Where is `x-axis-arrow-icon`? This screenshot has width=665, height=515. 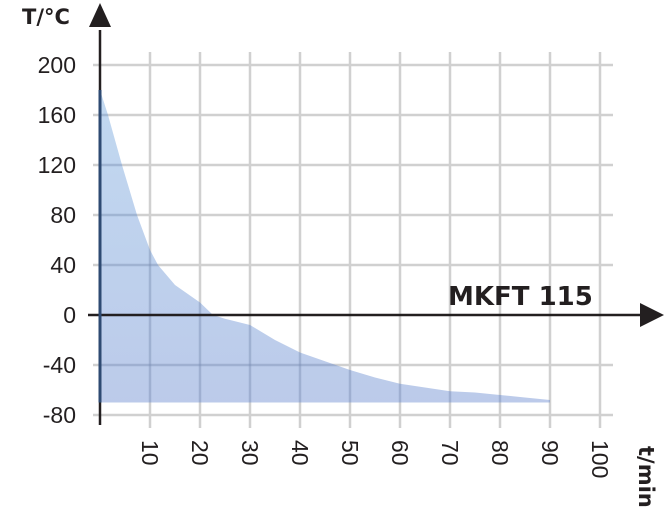
x-axis-arrow-icon is located at coordinates (652, 315).